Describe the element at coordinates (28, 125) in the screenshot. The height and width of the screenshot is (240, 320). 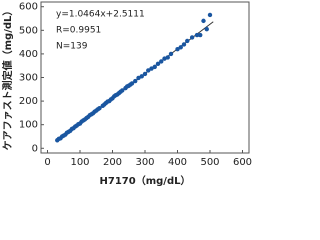
I see `y-tick-label: 100` at that location.